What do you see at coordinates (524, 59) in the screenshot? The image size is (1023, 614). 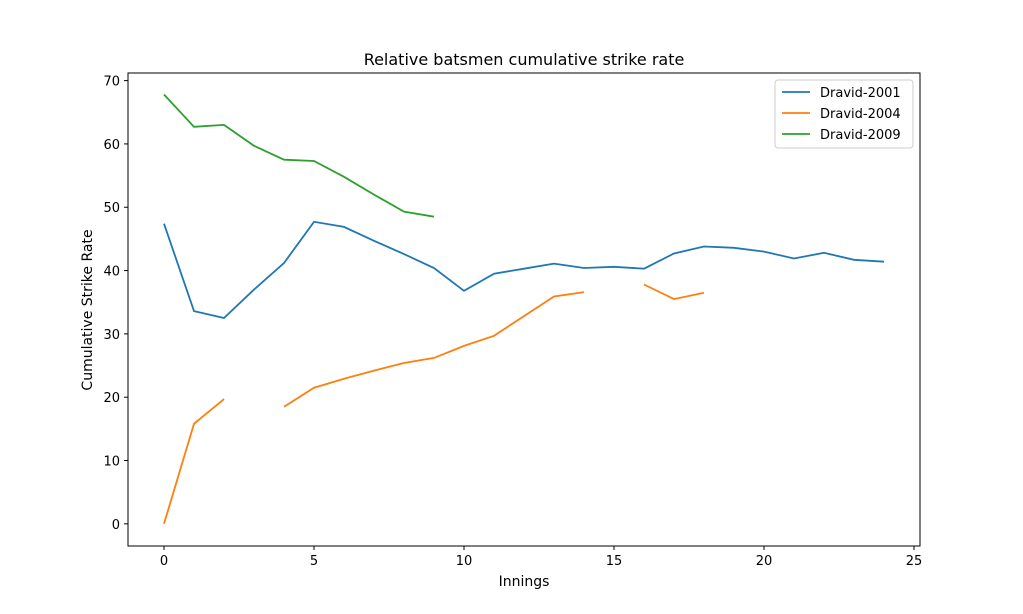 I see `chart-title: Relative batsmen cumulative strike rate` at bounding box center [524, 59].